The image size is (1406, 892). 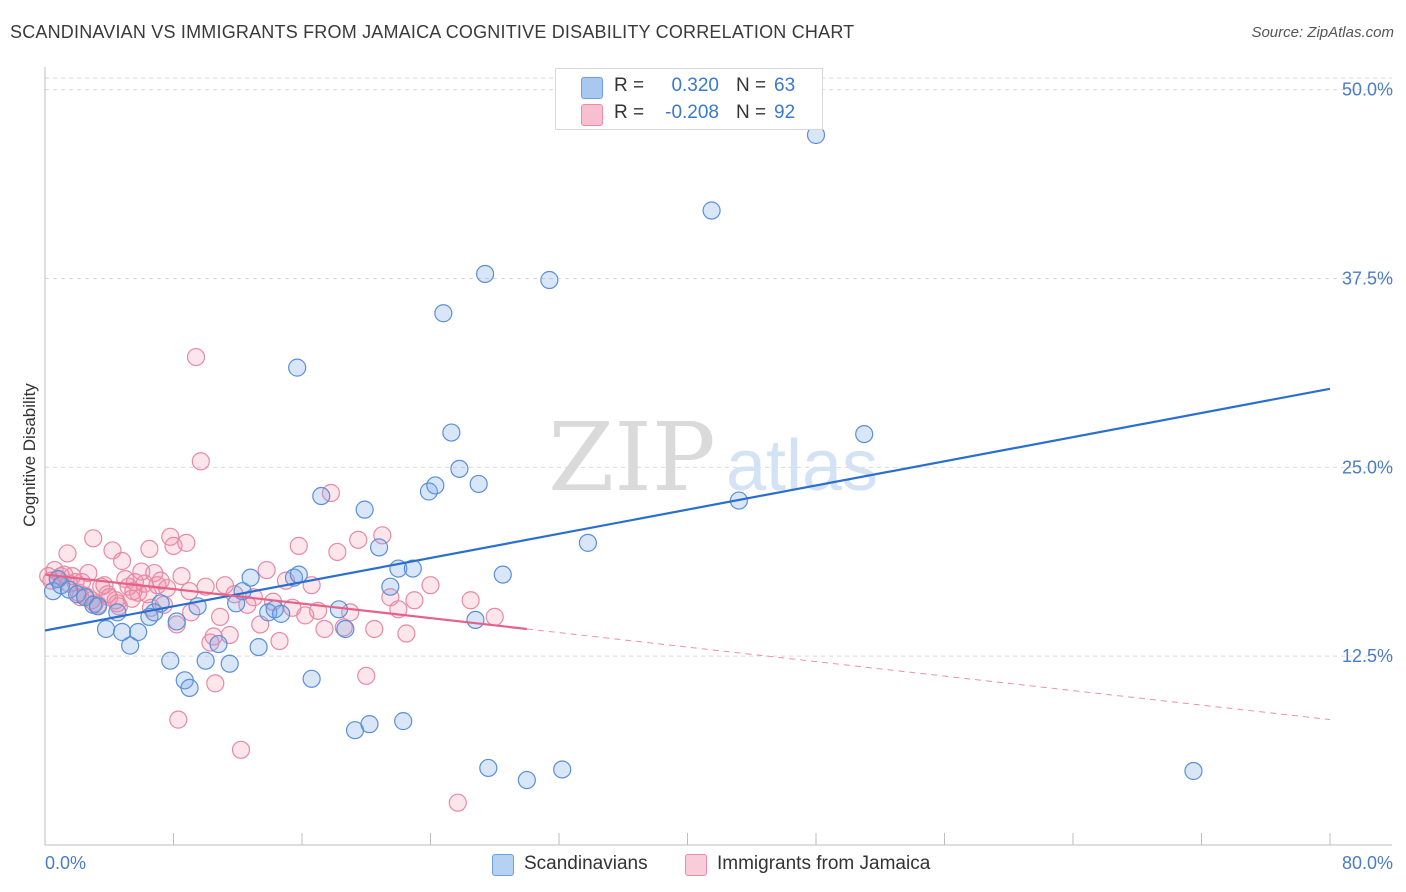 What do you see at coordinates (824, 863) in the screenshot?
I see `legend-label-jamaica: Immigrants from Jamaica` at bounding box center [824, 863].